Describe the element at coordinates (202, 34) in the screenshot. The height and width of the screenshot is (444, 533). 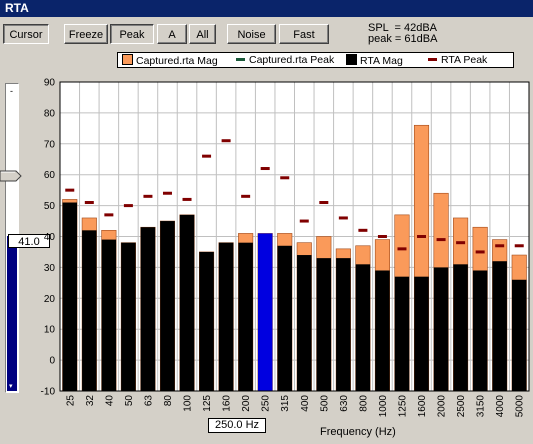
I see `all-button: All` at that location.